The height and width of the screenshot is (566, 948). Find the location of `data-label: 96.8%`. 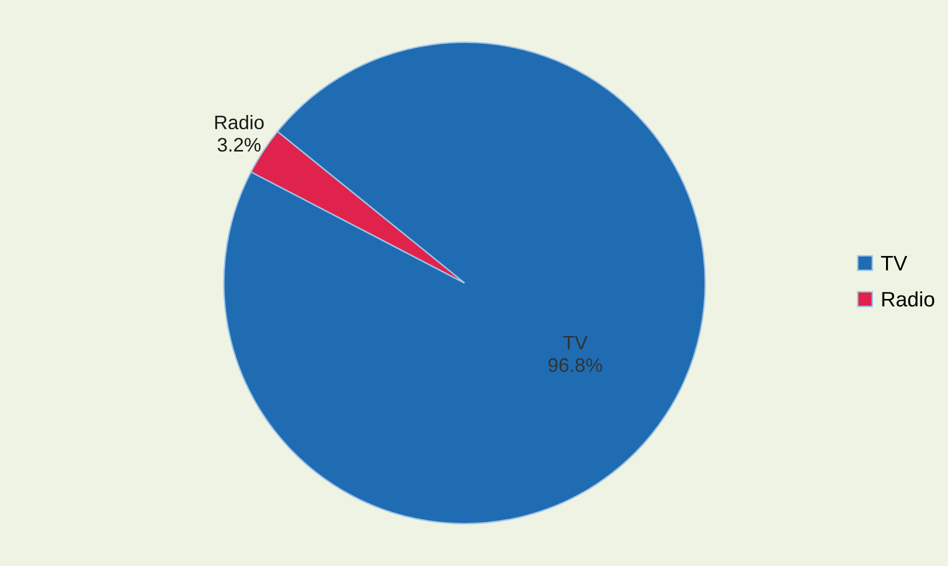

data-label: 96.8% is located at coordinates (575, 365).